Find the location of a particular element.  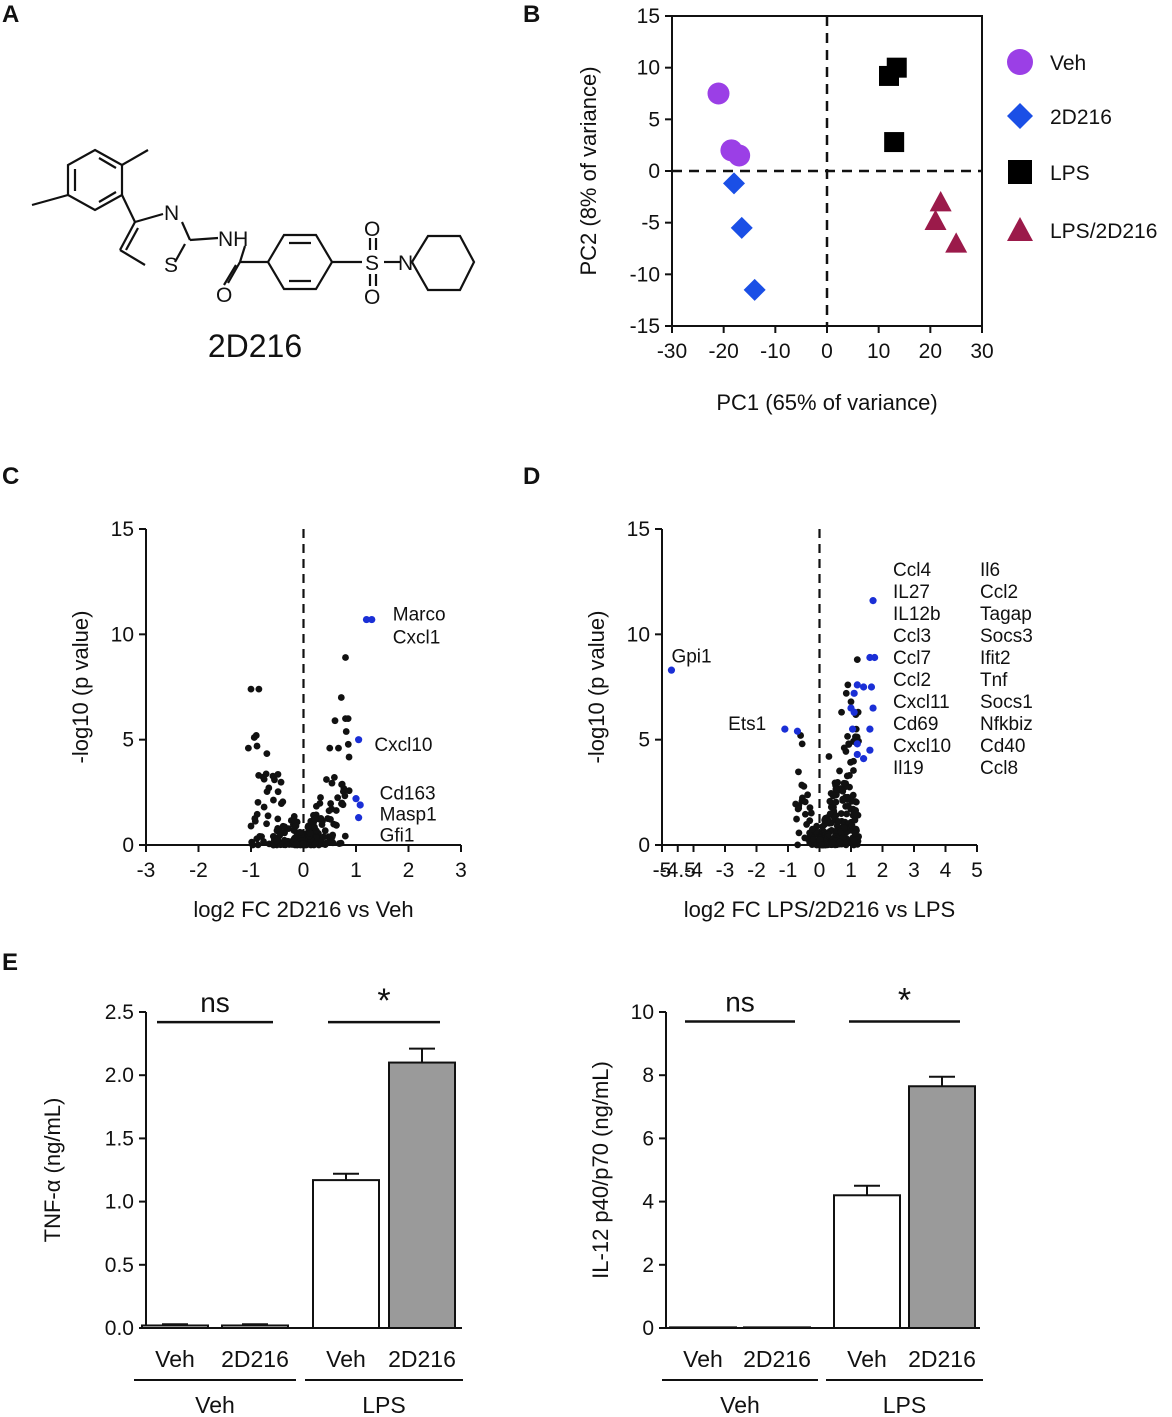

pca-point-veh is located at coordinates (718, 93).